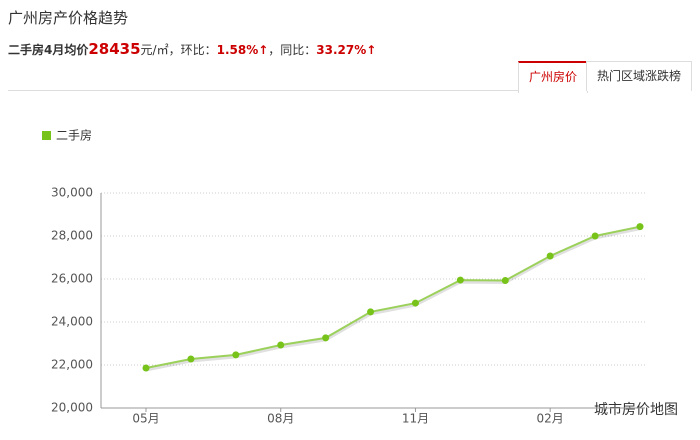 The image size is (700, 440). I want to click on summary-label: 二手房4月均价, so click(48, 50).